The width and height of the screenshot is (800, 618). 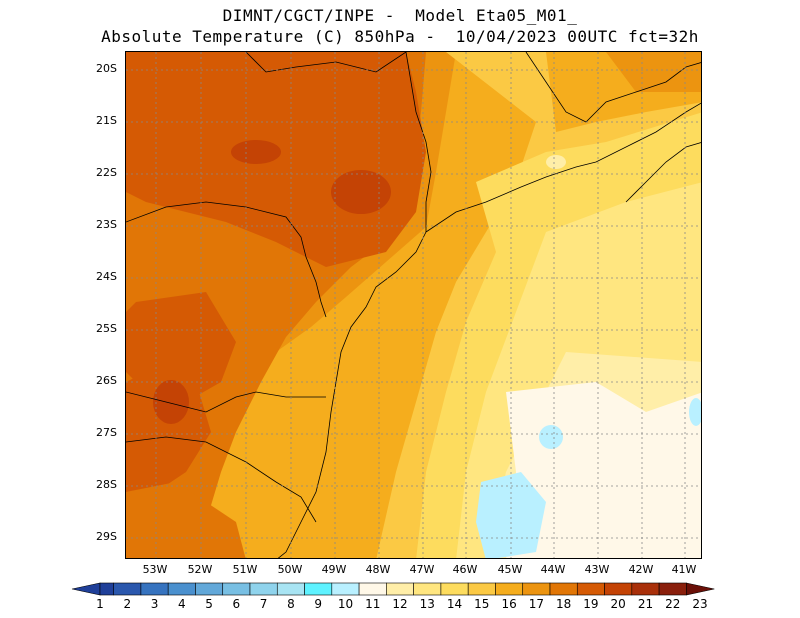 I want to click on colorbar-label: 18, so click(x=563, y=604).